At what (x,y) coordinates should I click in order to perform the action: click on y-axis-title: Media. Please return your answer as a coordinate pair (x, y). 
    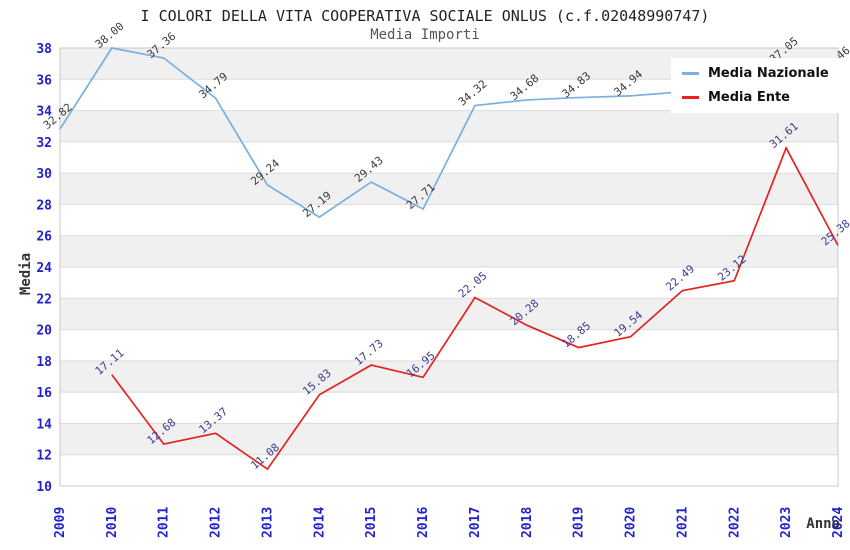
    Looking at the image, I should click on (26, 274).